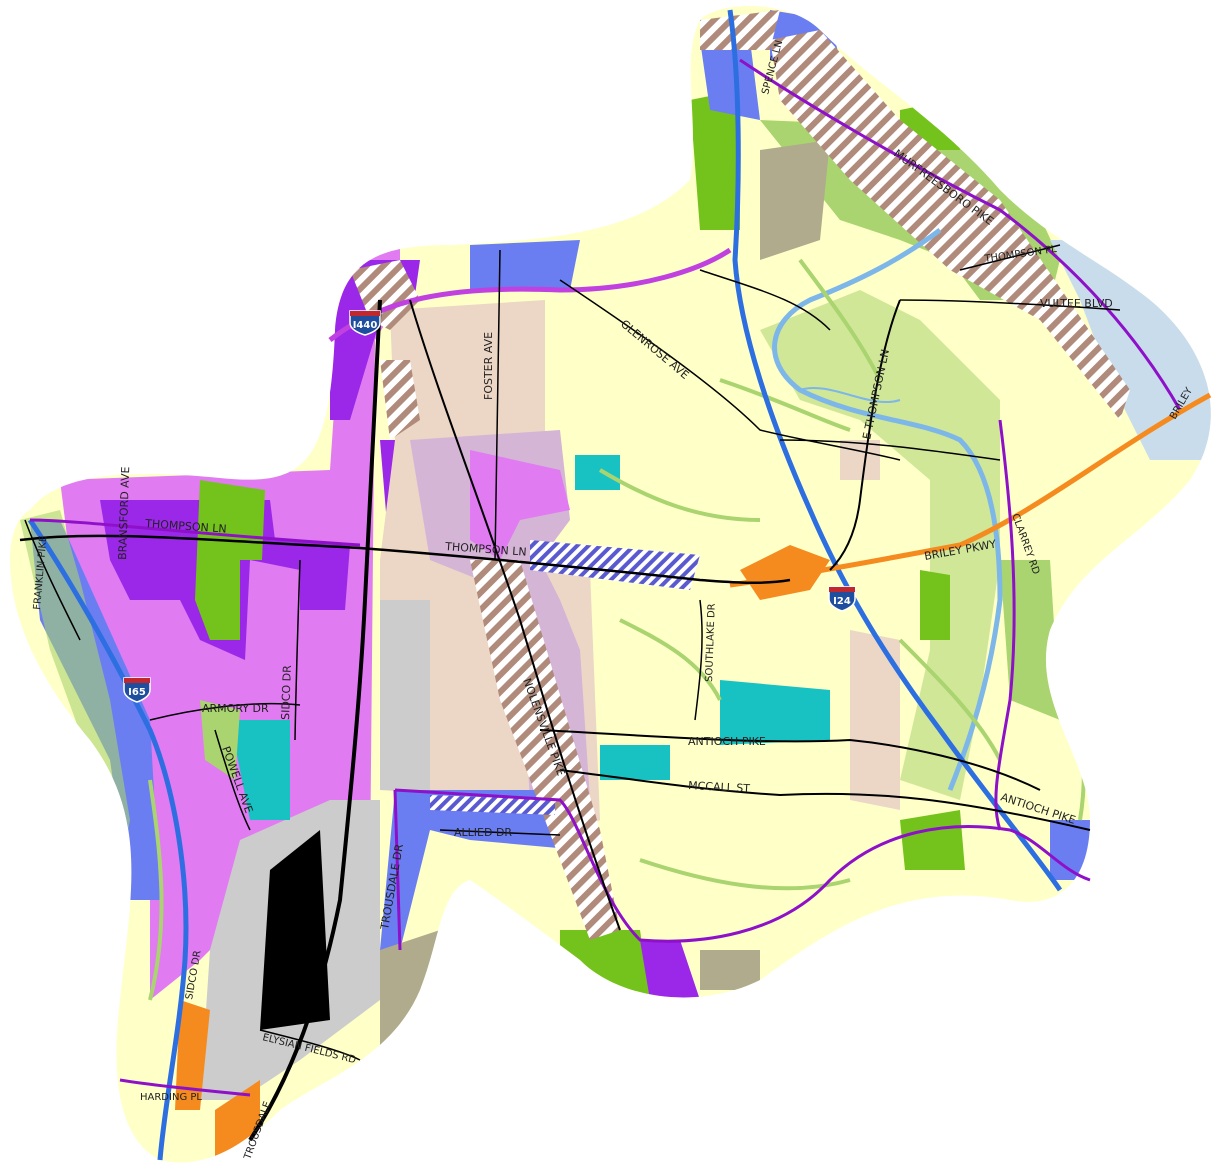  I want to click on i24-label: I24, so click(842, 601).